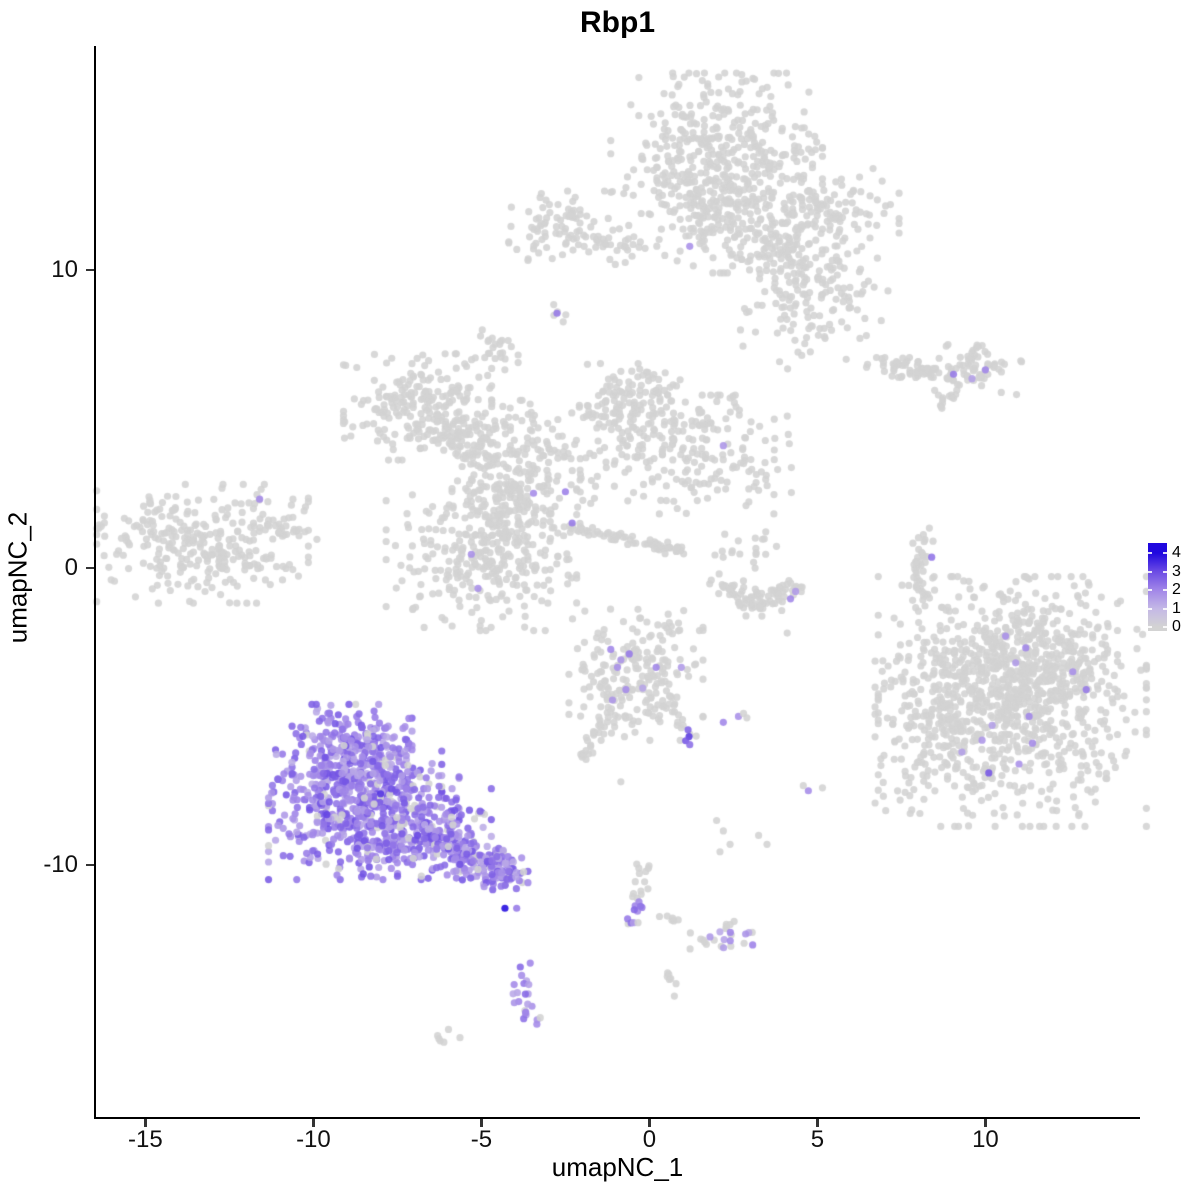 This screenshot has width=1200, height=1200. I want to click on colorbar-value-label: 2, so click(1176, 589).